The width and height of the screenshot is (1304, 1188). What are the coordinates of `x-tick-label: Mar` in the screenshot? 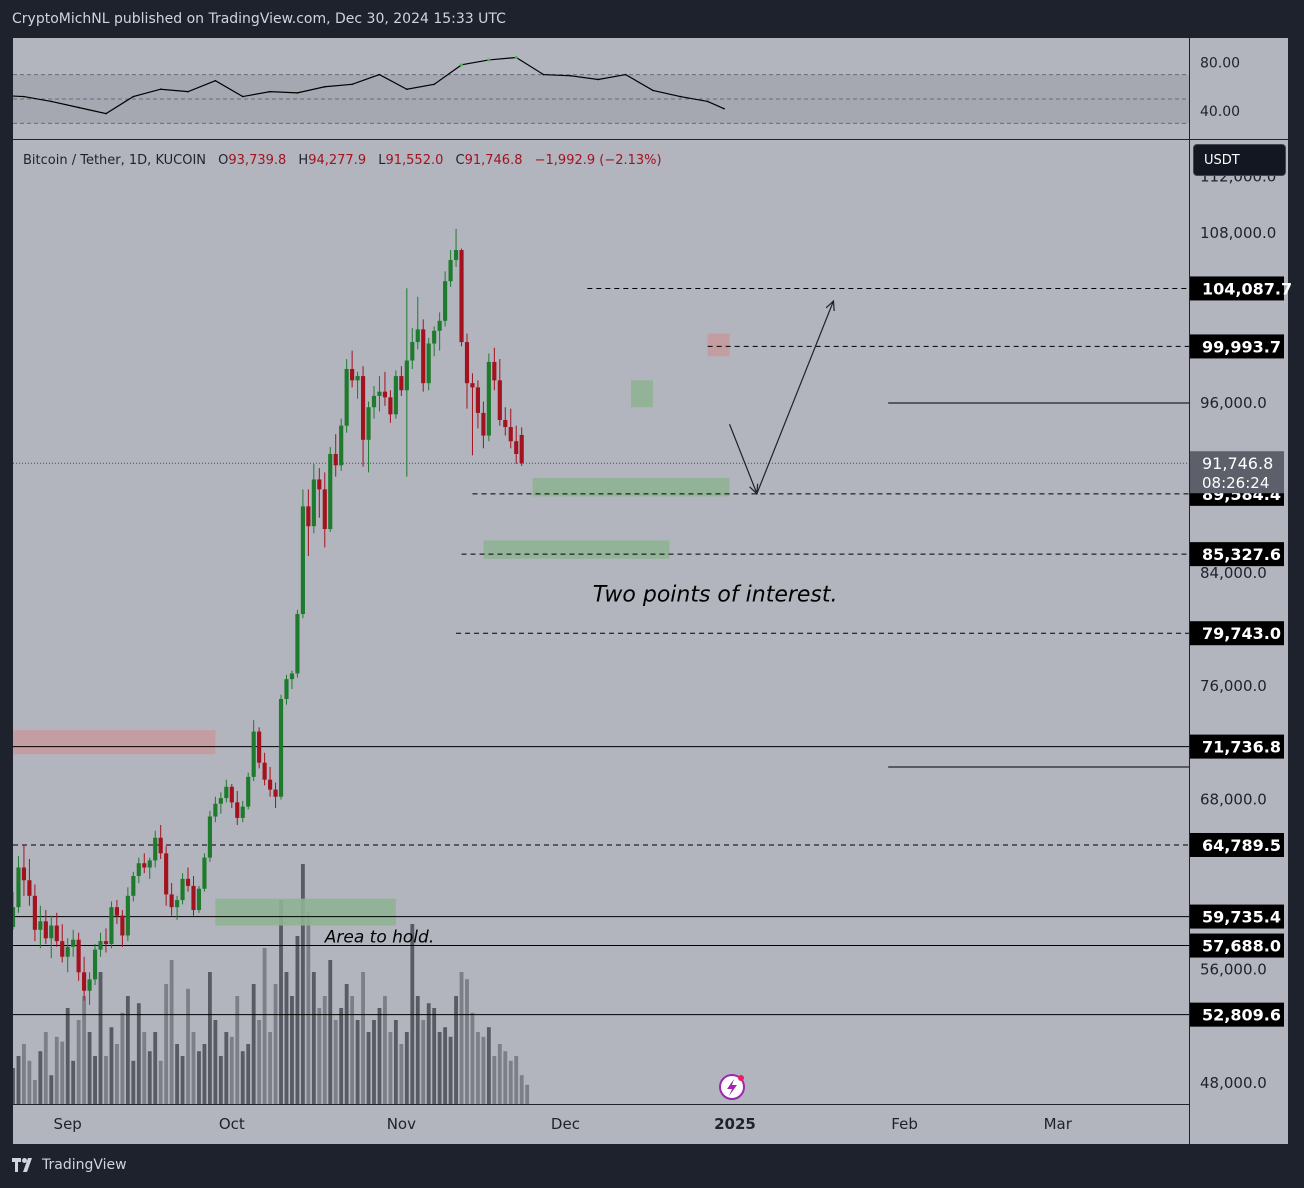 It's located at (1058, 1124).